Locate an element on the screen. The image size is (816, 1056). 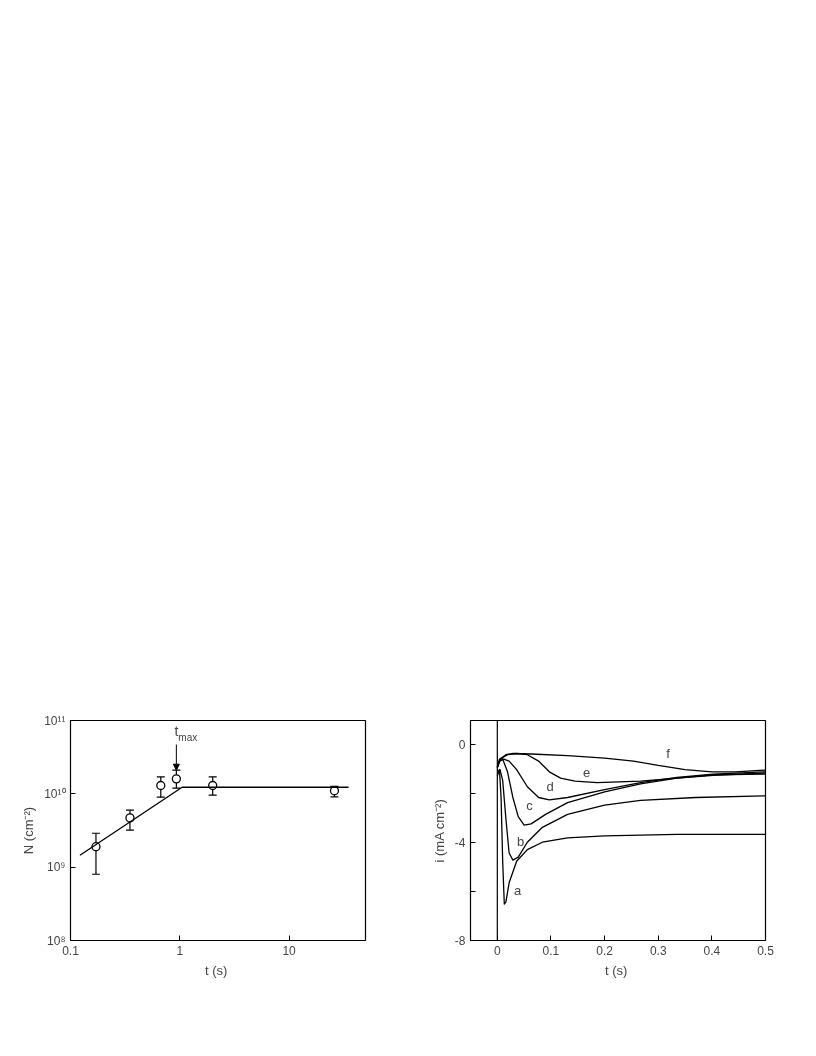
annotation: a is located at coordinates (517, 890).